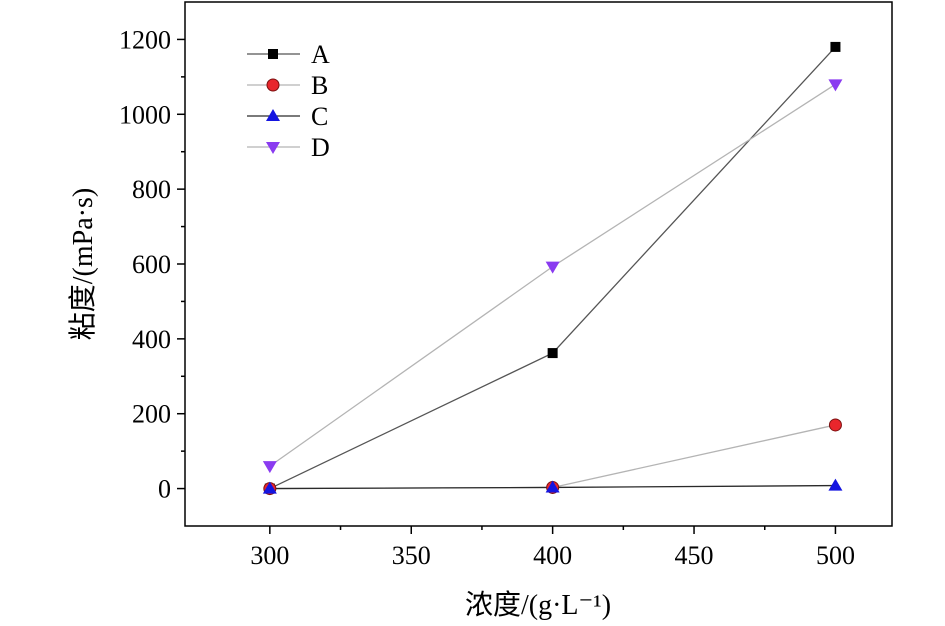 The width and height of the screenshot is (945, 626). Describe the element at coordinates (151, 414) in the screenshot. I see `y-tick-label: 200` at that location.